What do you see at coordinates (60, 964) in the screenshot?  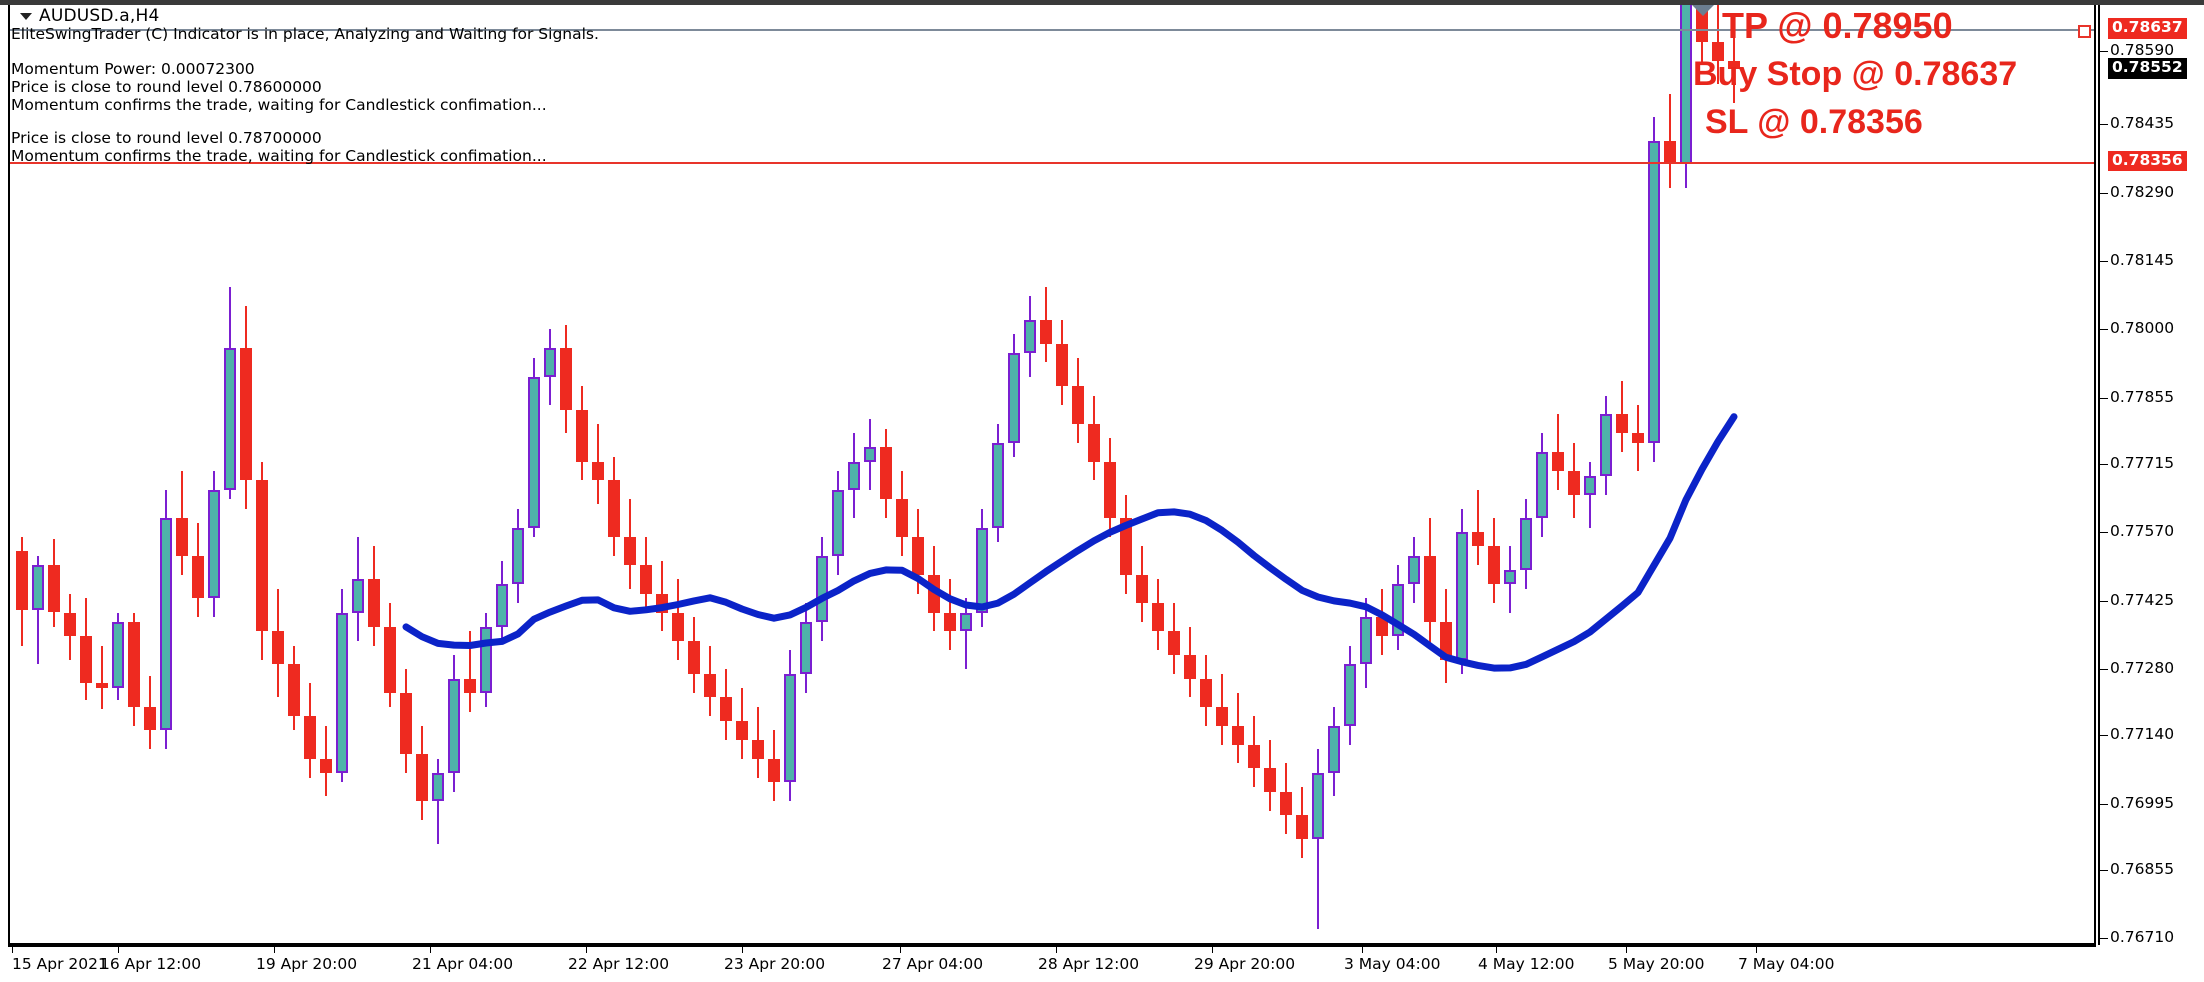 I see `time-tick-label: 15 Apr 2021` at bounding box center [60, 964].